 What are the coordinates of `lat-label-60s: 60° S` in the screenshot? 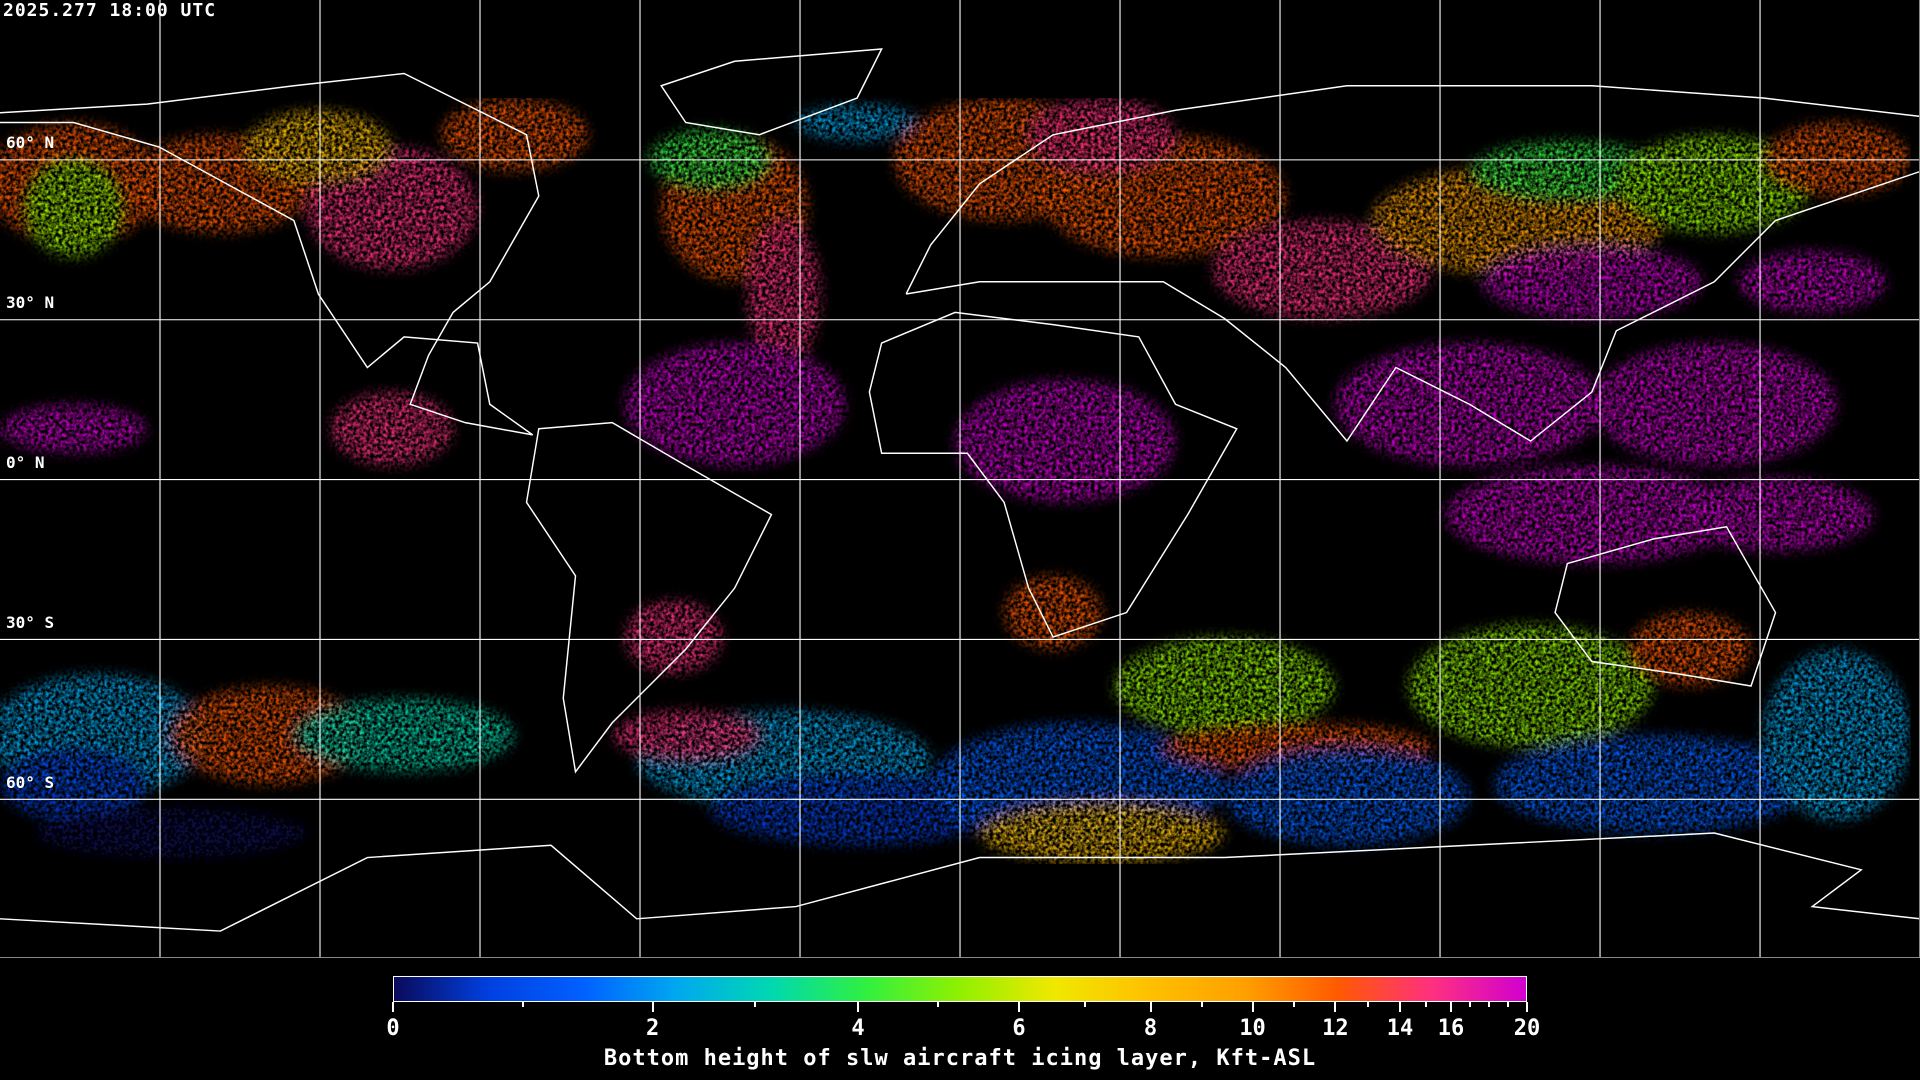 It's located at (30, 782).